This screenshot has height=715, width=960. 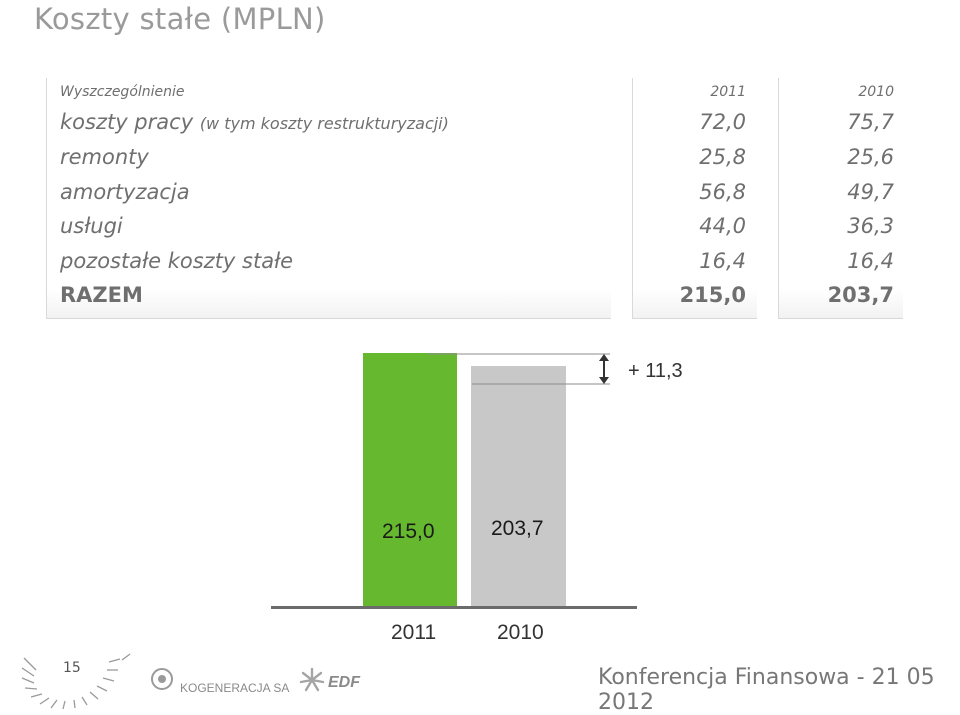 What do you see at coordinates (180, 19) in the screenshot?
I see `slide-title: Koszty stałe (MPLN)` at bounding box center [180, 19].